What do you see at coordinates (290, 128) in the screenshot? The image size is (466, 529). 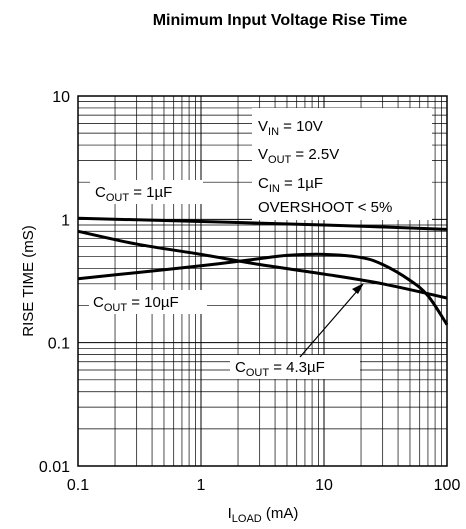 I see `condition-vin: VIN = 10V` at bounding box center [290, 128].